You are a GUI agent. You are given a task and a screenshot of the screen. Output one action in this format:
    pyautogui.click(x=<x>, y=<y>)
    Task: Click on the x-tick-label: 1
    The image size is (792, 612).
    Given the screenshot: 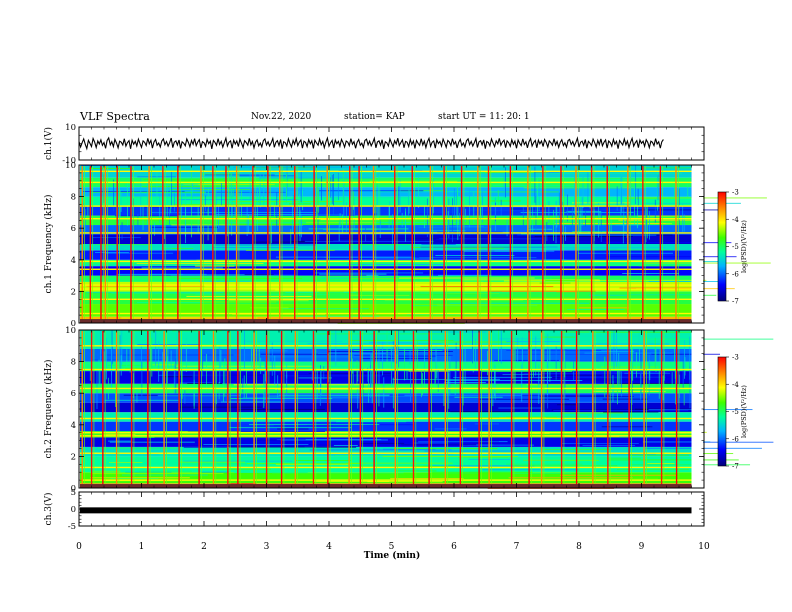 What is the action you would take?
    pyautogui.click(x=142, y=547)
    